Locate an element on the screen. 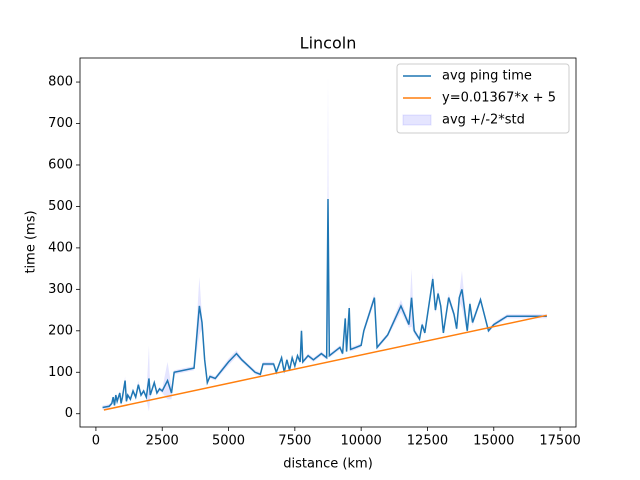 The width and height of the screenshot is (640, 480). y-tick-label: 800 is located at coordinates (60, 82).